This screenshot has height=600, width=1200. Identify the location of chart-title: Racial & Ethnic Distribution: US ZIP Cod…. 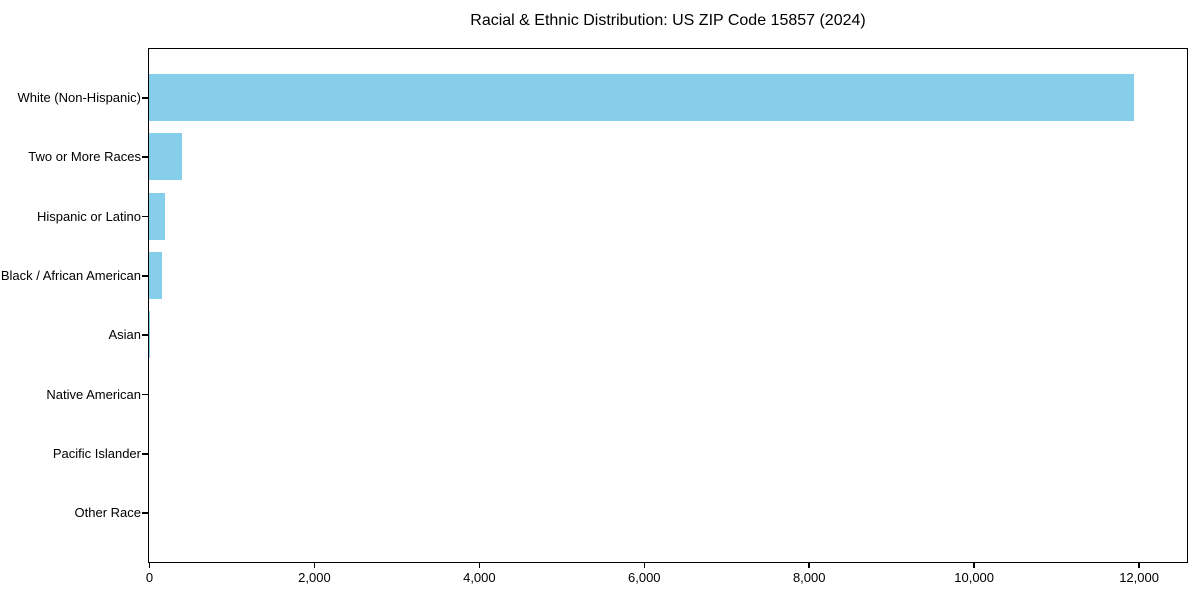
(668, 20).